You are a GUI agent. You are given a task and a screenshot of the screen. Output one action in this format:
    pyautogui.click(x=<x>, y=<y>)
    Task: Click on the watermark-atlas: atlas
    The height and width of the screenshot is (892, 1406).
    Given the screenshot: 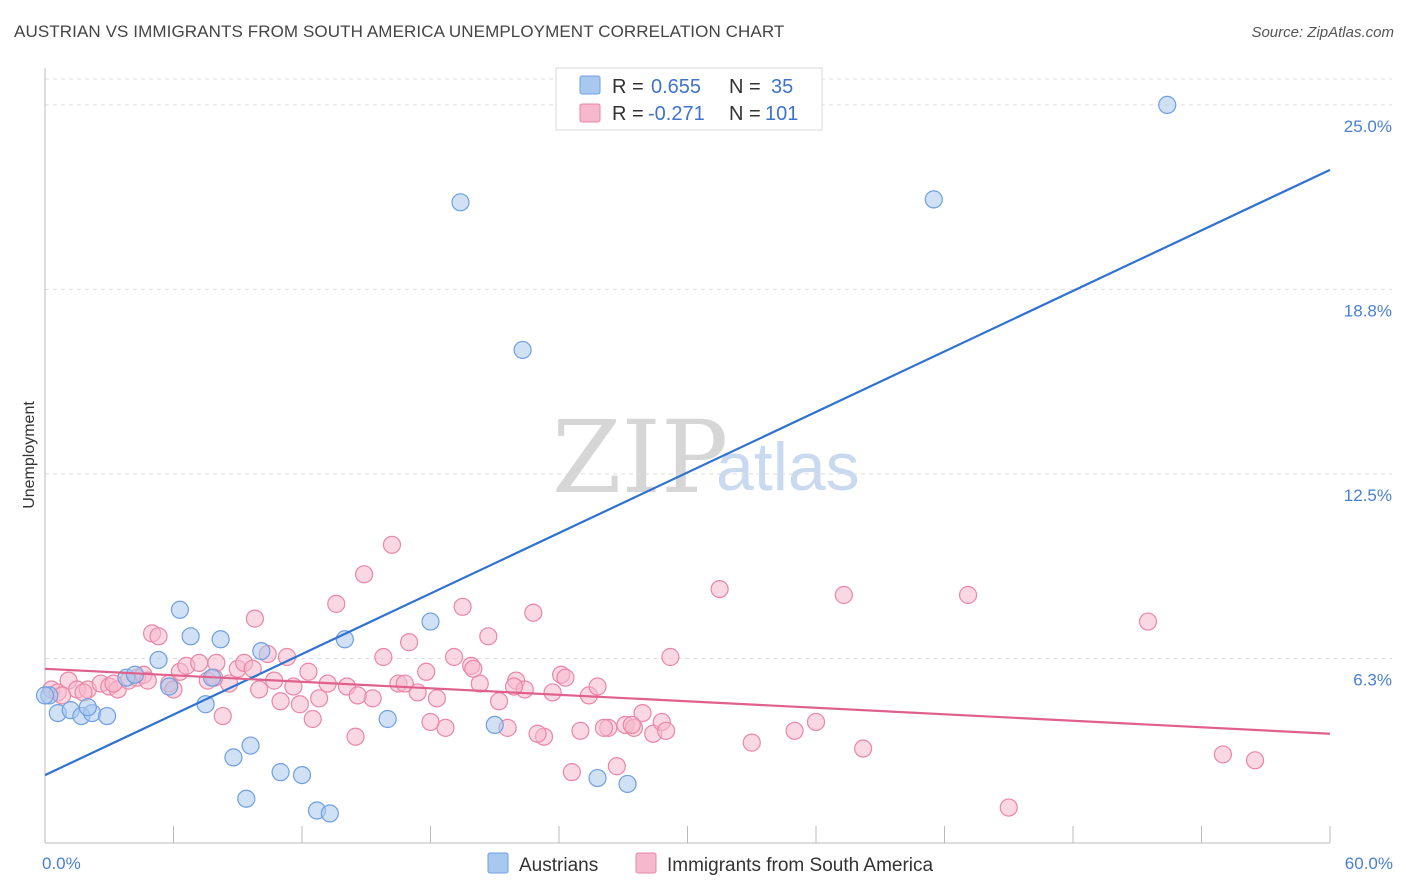 What is the action you would take?
    pyautogui.click(x=788, y=467)
    